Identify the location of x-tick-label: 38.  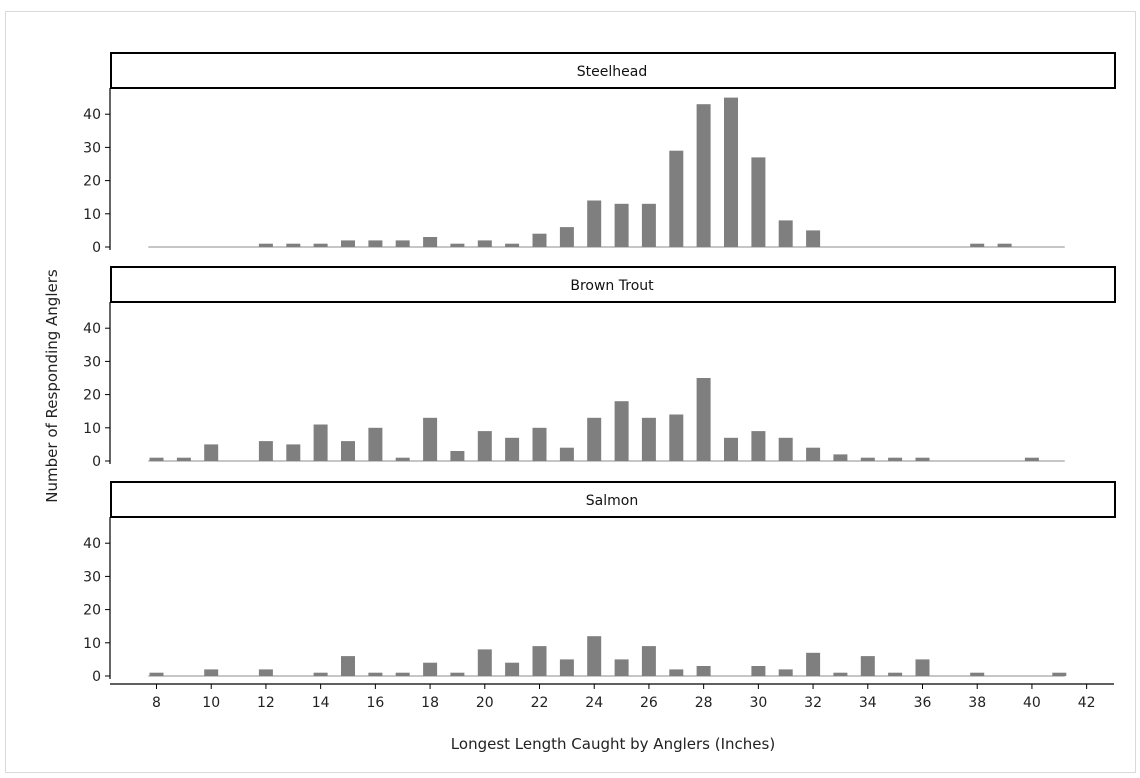
(977, 703).